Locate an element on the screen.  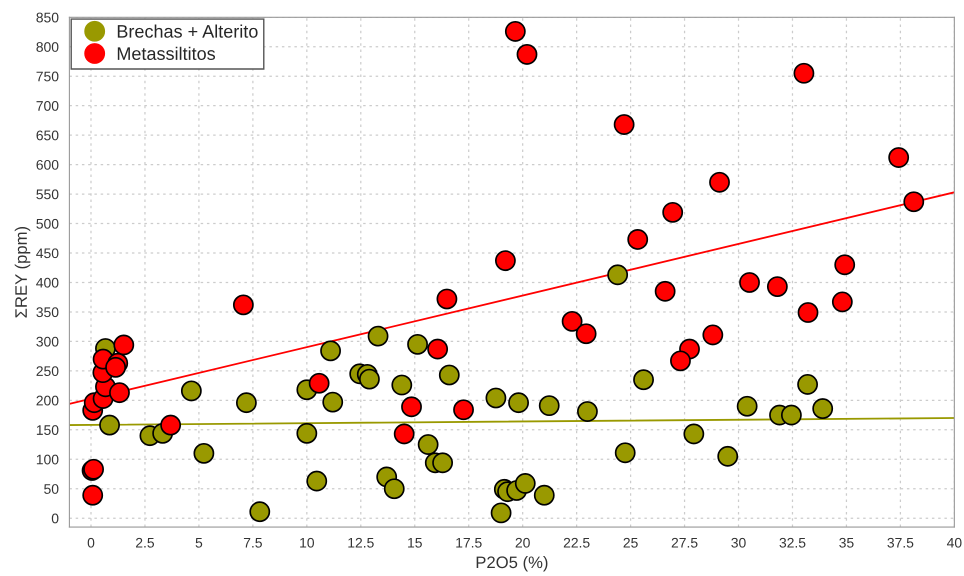
y-tick-label: 350 is located at coordinates (47, 312).